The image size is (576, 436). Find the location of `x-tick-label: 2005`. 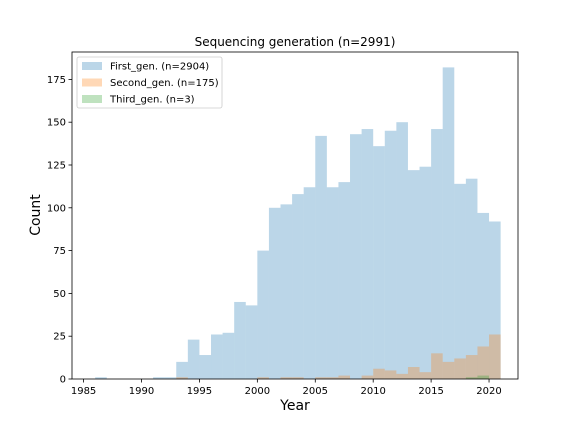

x-tick-label: 2005 is located at coordinates (315, 391).